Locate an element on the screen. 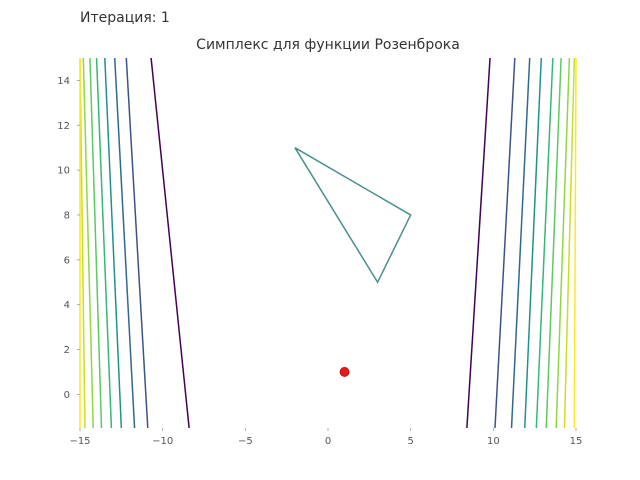  y-tick-label-7: 14 is located at coordinates (63, 81).